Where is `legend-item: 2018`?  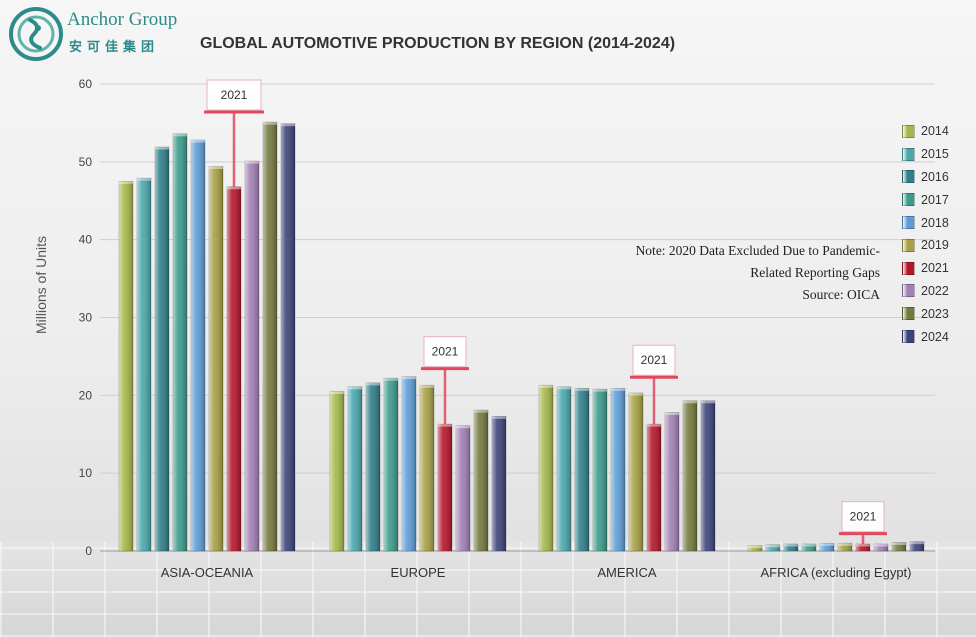 legend-item: 2018 is located at coordinates (925, 222).